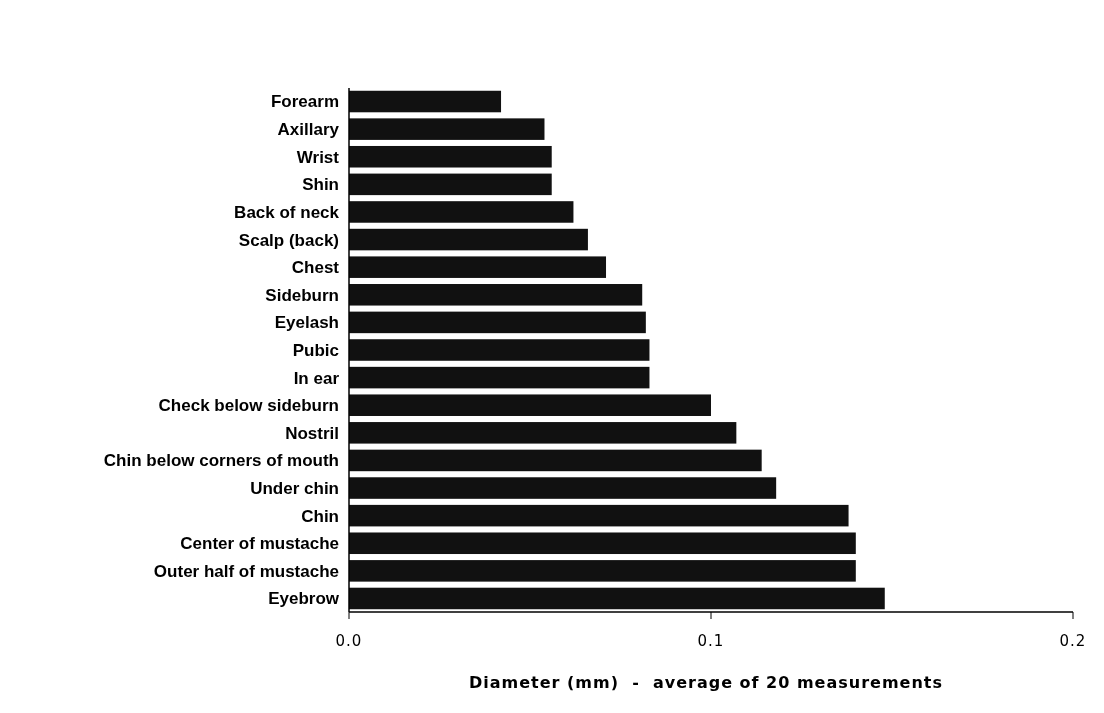  Describe the element at coordinates (248, 406) in the screenshot. I see `y-tick-label: Check below sideburn` at that location.